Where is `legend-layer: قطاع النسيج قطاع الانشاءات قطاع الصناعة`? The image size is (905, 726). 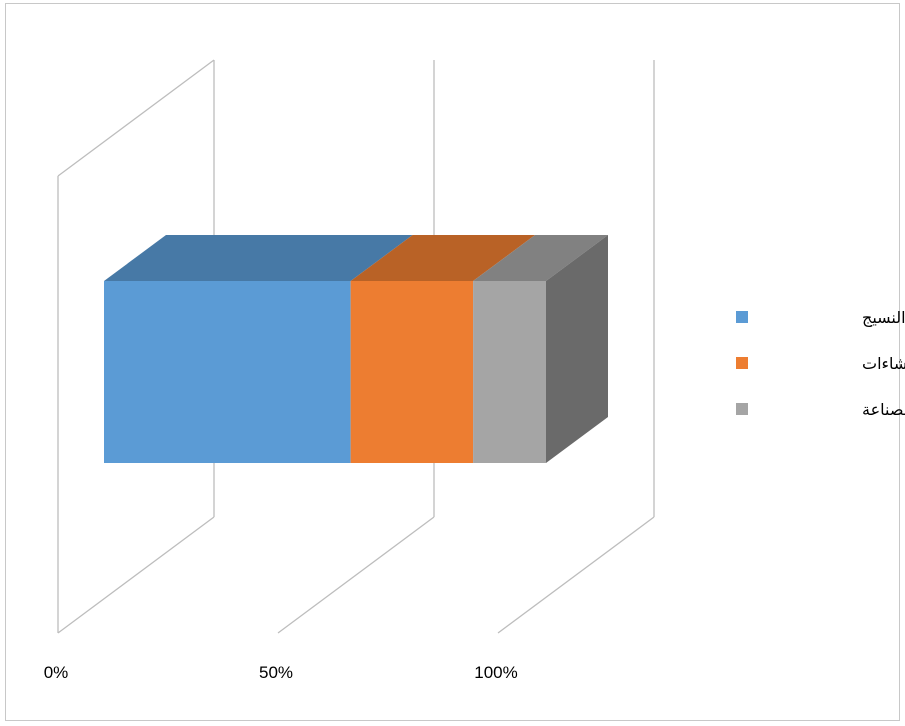
legend-layer: قطاع النسيج قطاع الانشاءات قطاع الصناعة is located at coordinates (820, 364).